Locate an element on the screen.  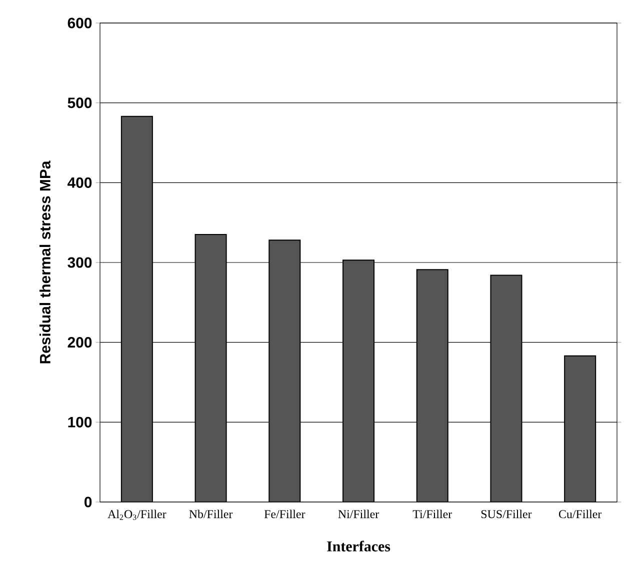
x-tick-label: Cu/Filler is located at coordinates (580, 514).